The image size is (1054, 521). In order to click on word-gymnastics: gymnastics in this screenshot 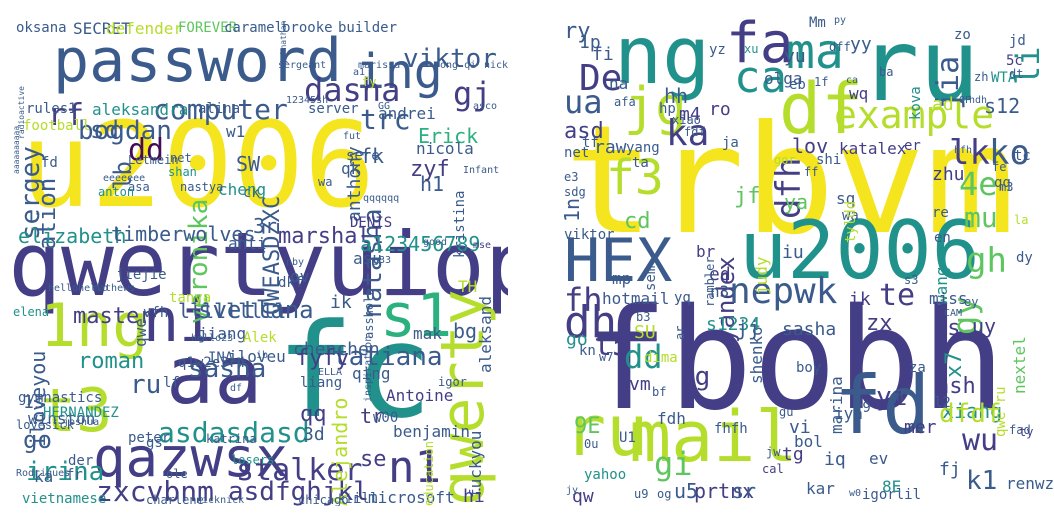, I will do `click(60, 398)`.